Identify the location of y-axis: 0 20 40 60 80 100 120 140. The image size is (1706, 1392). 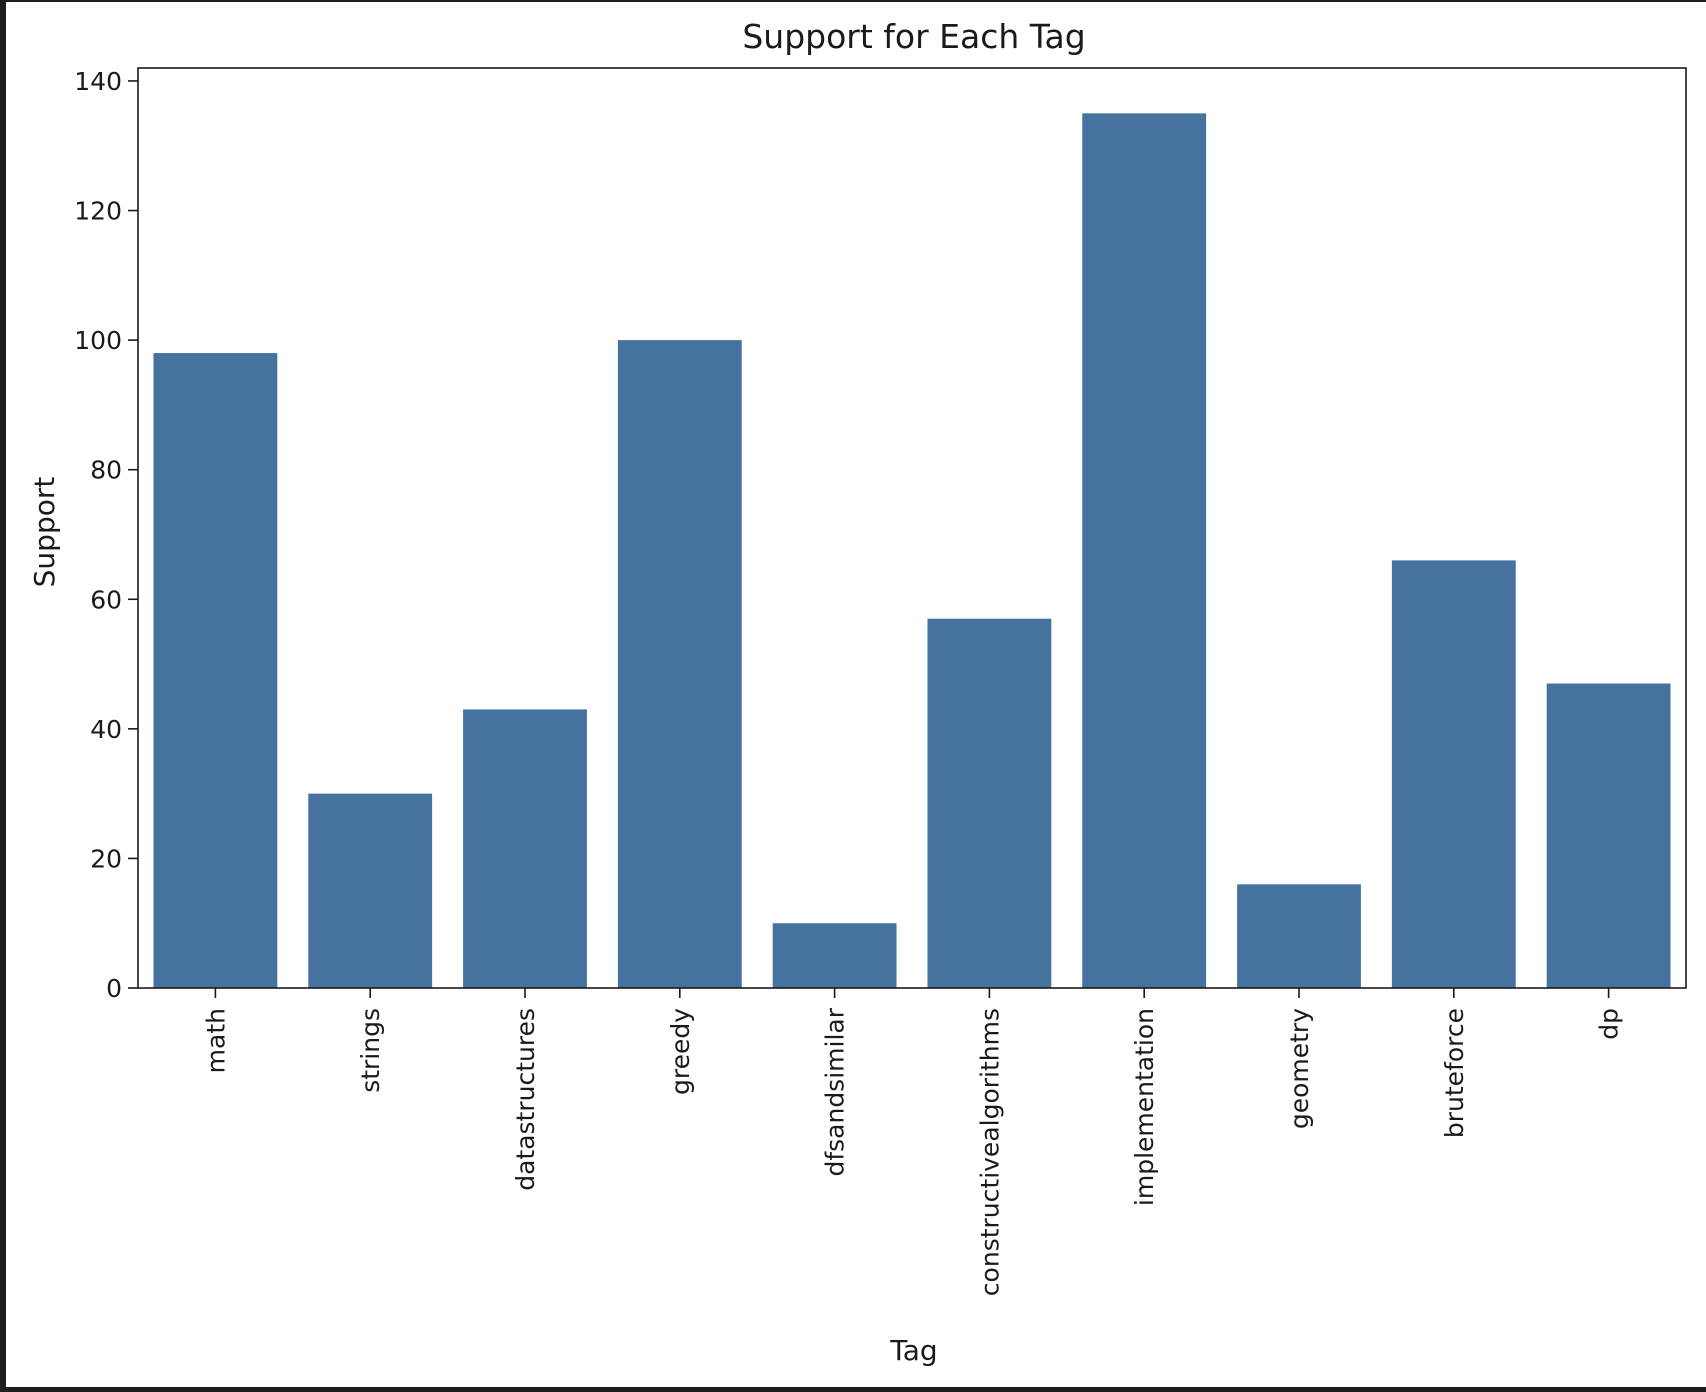
(106, 535).